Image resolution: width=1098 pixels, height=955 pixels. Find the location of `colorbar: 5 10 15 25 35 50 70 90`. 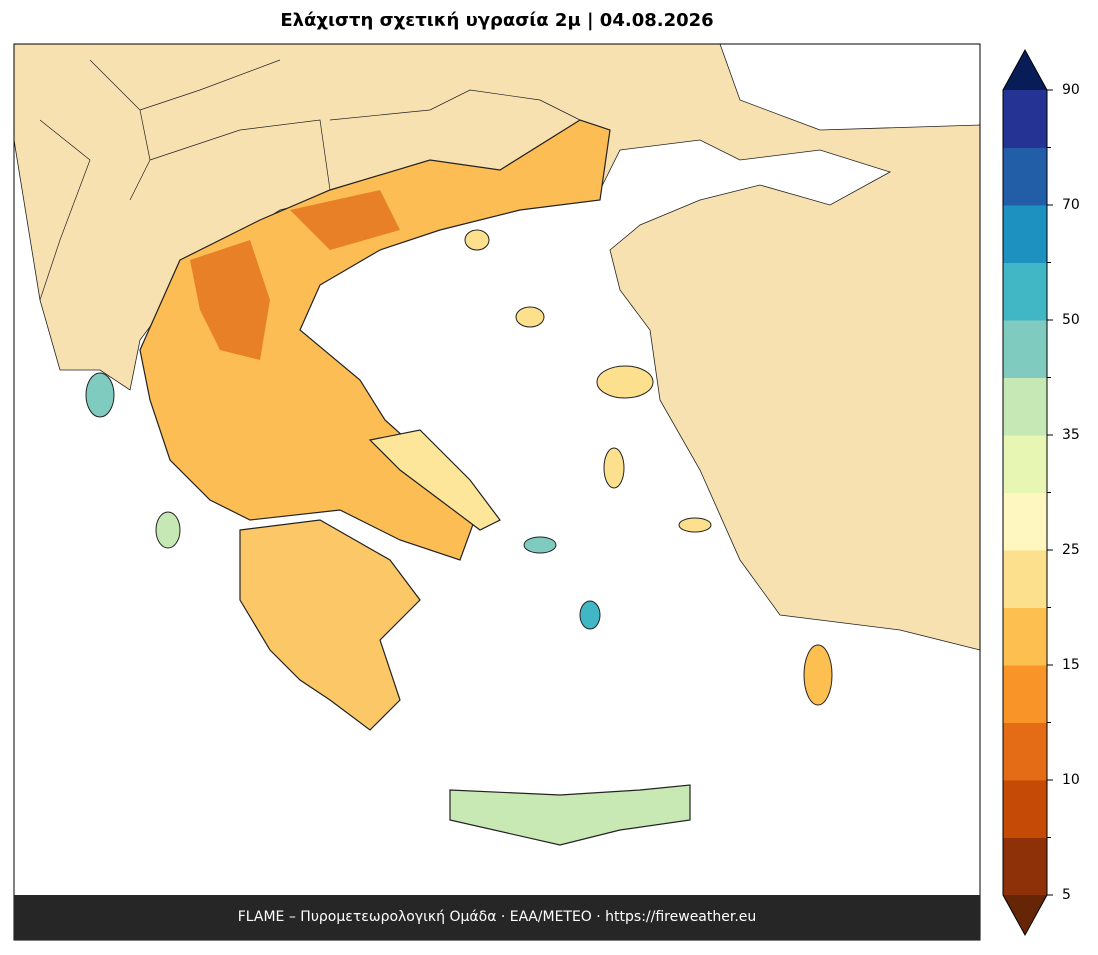

colorbar: 5 10 15 25 35 50 70 90 is located at coordinates (1041, 492).